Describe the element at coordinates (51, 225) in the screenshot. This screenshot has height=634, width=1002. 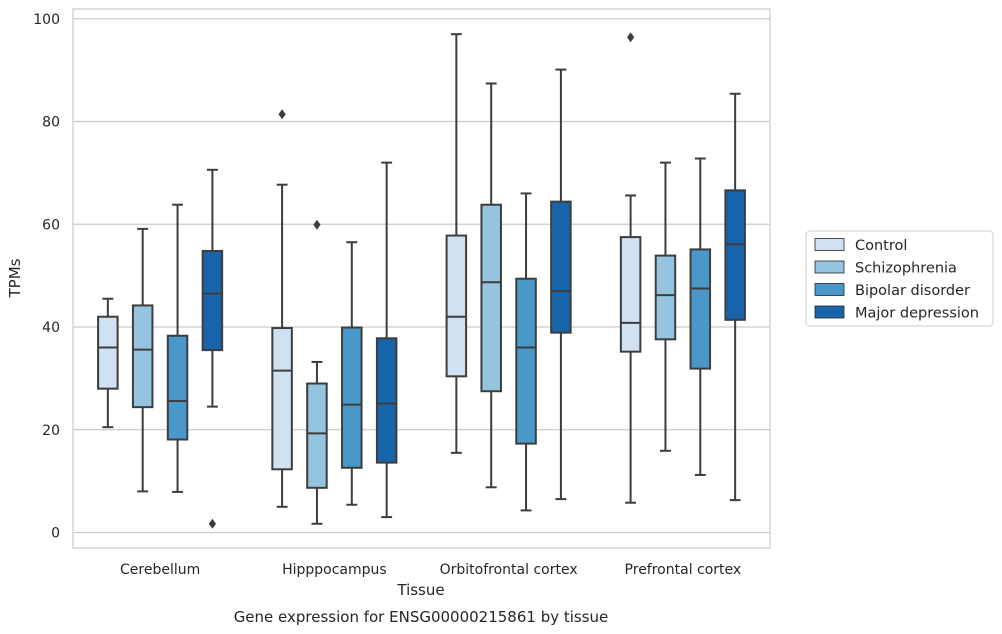
I see `y-tick-label: 60` at that location.